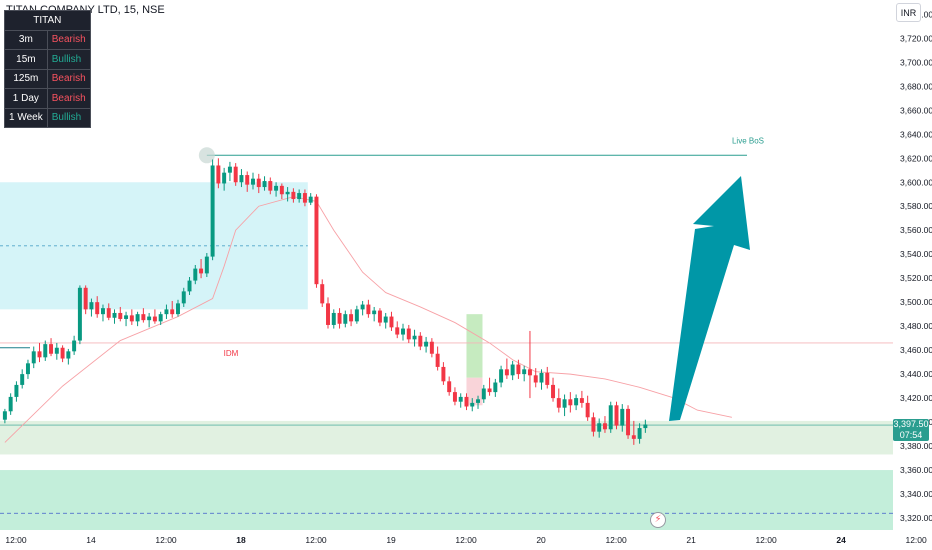 This screenshot has height=550, width=932. I want to click on x-tick-label: 18, so click(241, 540).